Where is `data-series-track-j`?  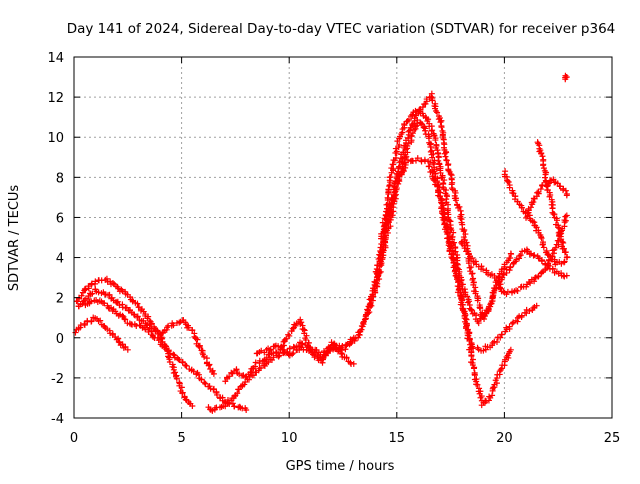
data-series-track-j is located at coordinates (442, 282).